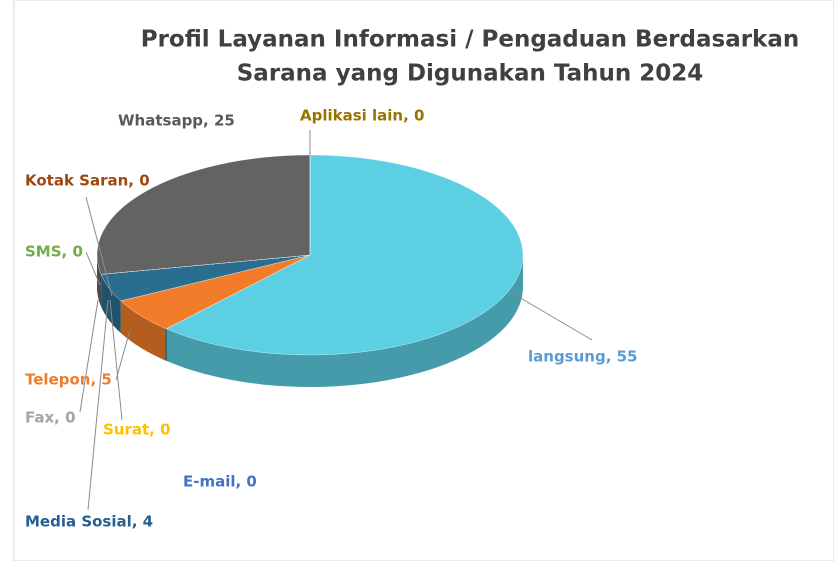 The image size is (834, 561). What do you see at coordinates (176, 121) in the screenshot?
I see `data-label: Whatsapp, 25` at bounding box center [176, 121].